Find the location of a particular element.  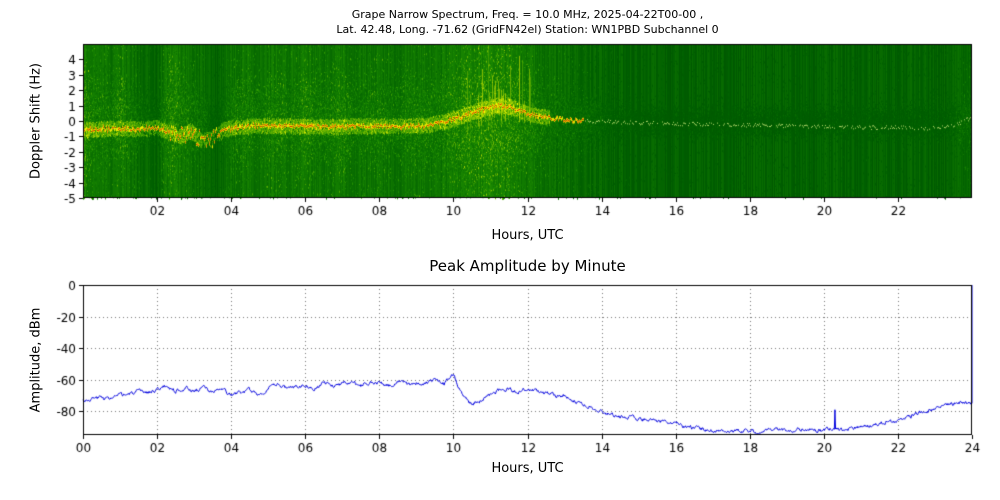

amplitude-title: Peak Amplitude by Minute is located at coordinates (527, 266).